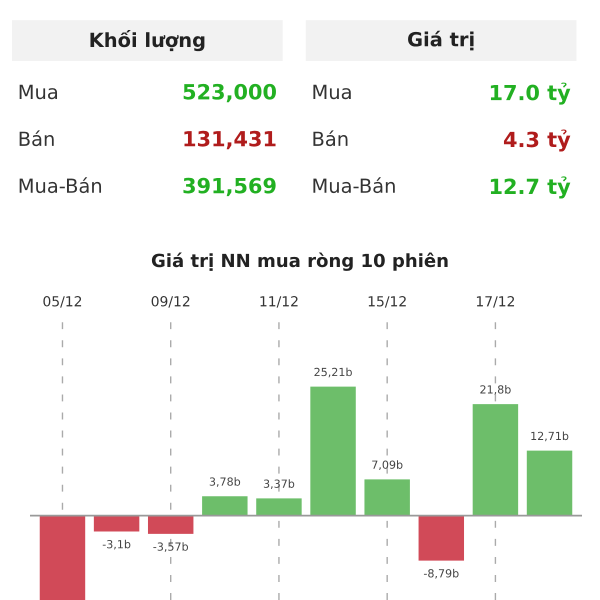  I want to click on x-tick-label: 11/12, so click(279, 302).